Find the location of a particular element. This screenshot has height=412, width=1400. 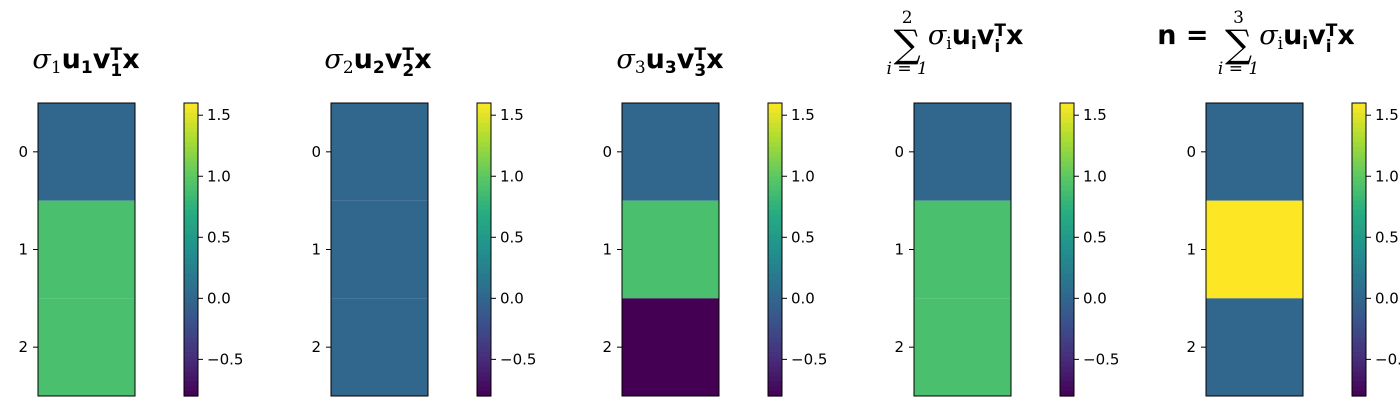

heatmap-3-ytick-label-1: 1 is located at coordinates (607, 250).